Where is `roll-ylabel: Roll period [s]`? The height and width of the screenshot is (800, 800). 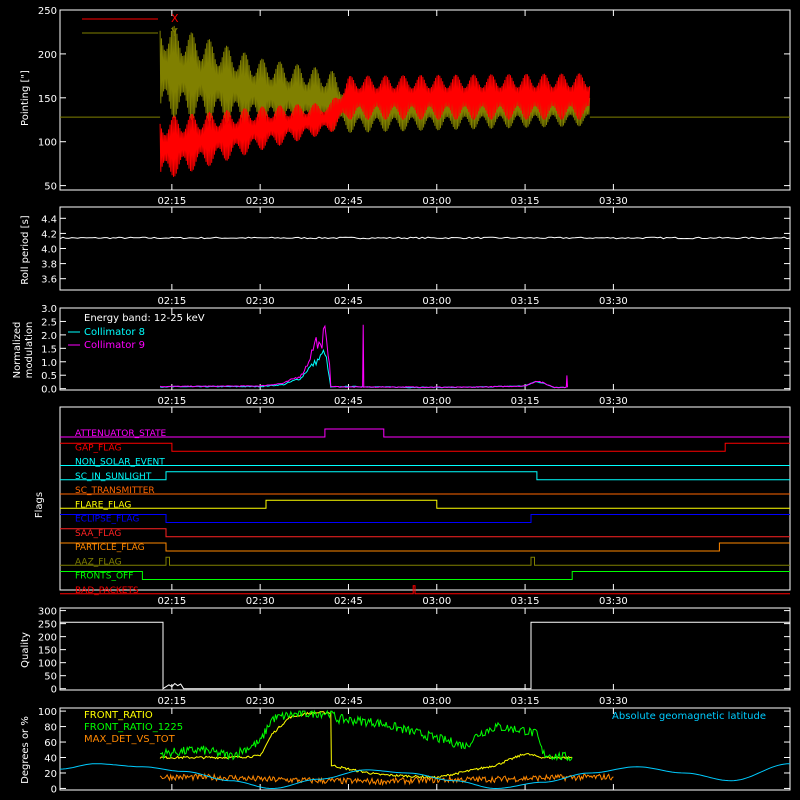
roll-ylabel: Roll period [s] is located at coordinates (25, 249).